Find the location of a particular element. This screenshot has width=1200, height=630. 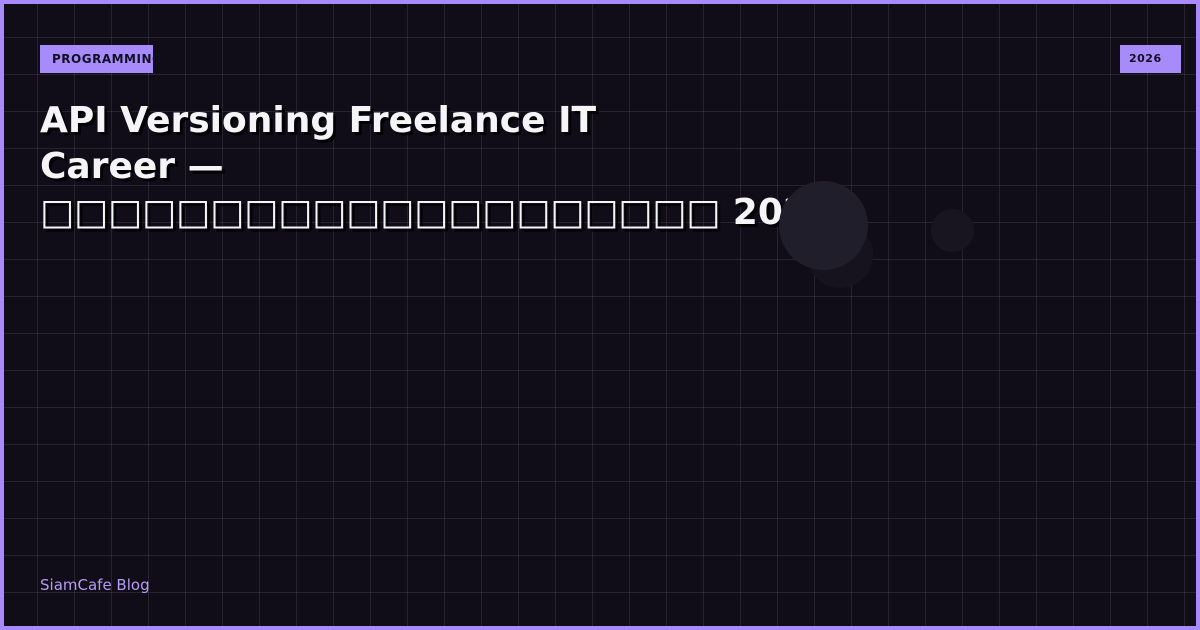

footer-brand: SiamCafe Blog is located at coordinates (95, 585).